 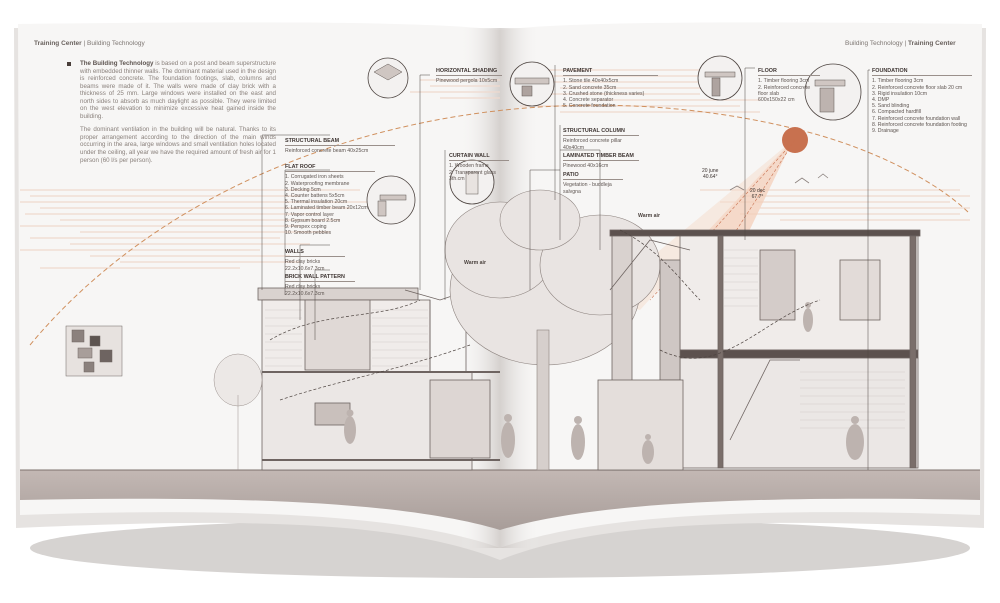 I want to click on label-title: LAMINATED TIMBER BEAM, so click(x=601, y=157).